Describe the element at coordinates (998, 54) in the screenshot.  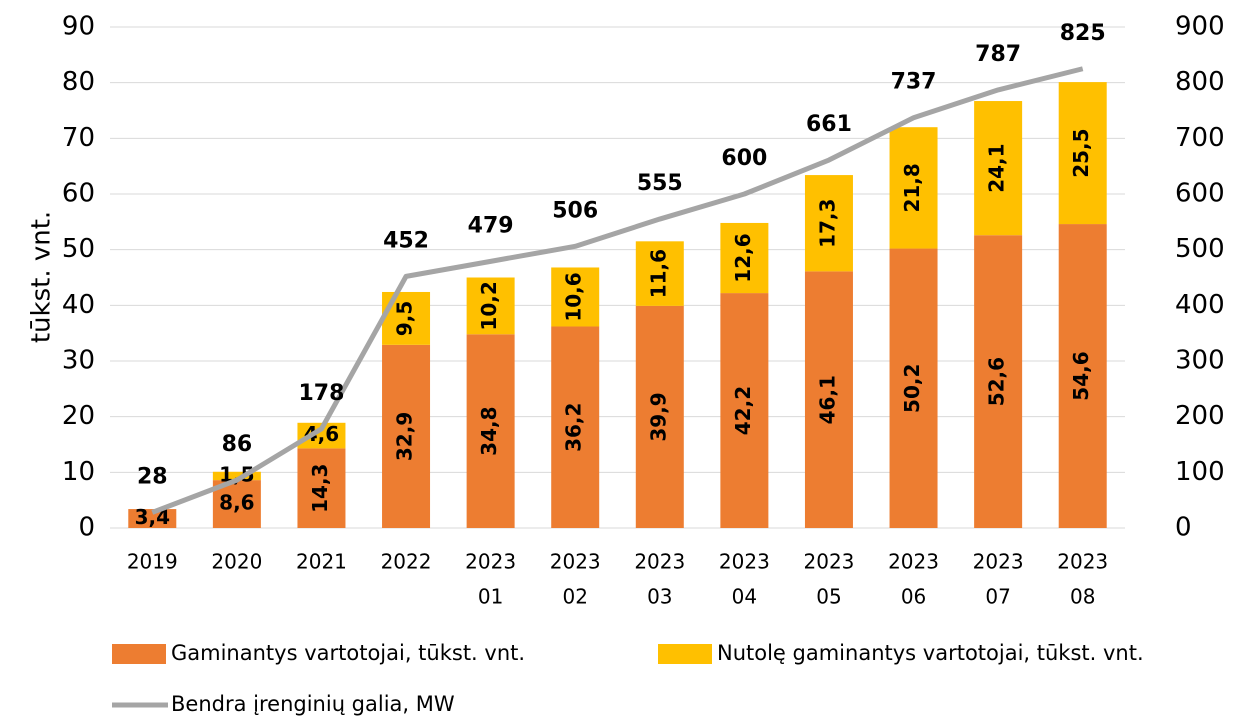
I see `value-label: 787` at that location.